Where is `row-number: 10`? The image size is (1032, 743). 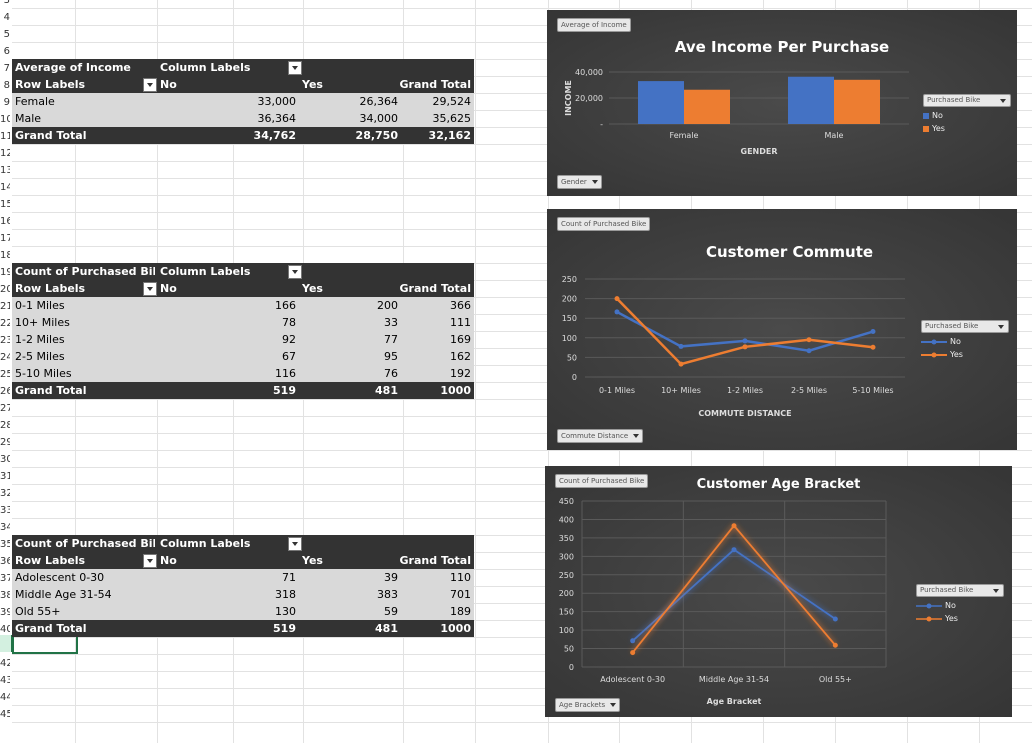 row-number: 10 is located at coordinates (5, 119).